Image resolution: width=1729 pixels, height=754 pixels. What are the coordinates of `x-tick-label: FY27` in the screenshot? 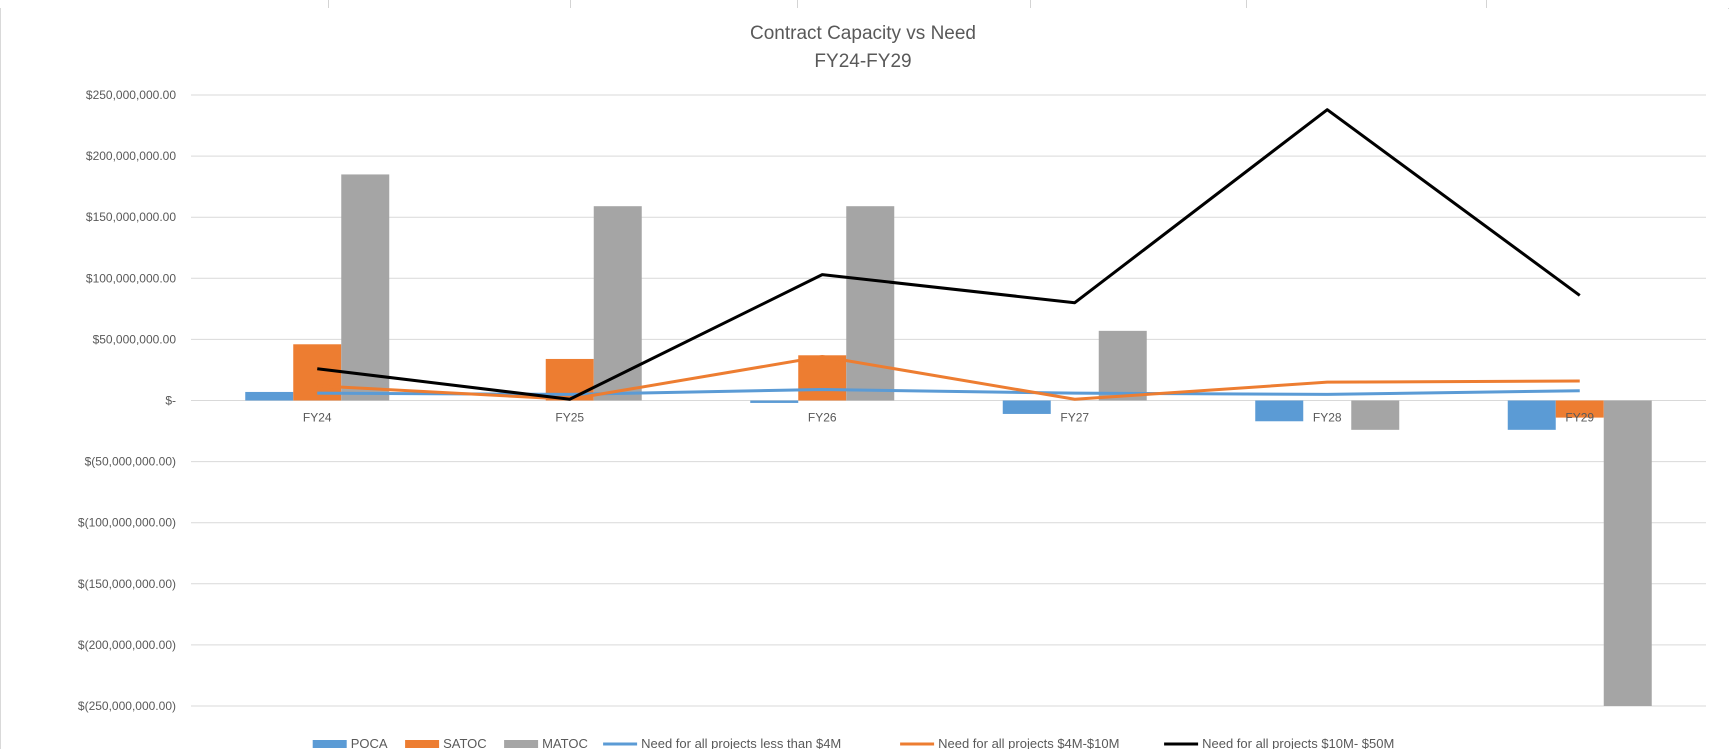 It's located at (1074, 418).